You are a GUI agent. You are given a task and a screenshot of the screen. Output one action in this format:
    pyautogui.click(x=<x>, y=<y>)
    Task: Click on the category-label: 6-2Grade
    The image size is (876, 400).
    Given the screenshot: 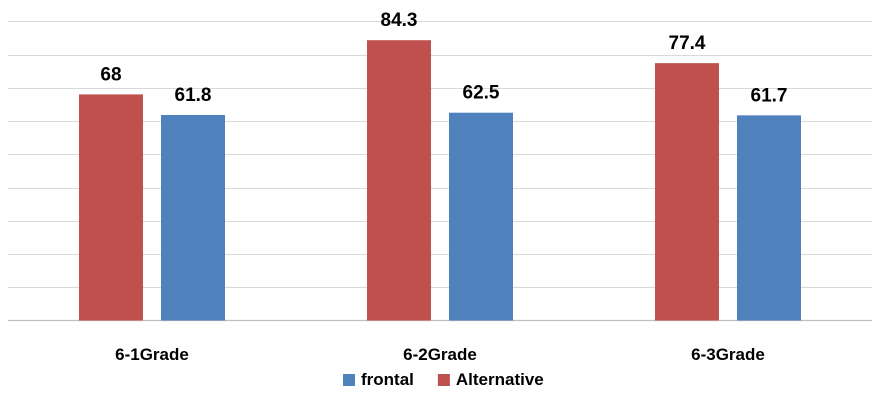 What is the action you would take?
    pyautogui.click(x=440, y=354)
    